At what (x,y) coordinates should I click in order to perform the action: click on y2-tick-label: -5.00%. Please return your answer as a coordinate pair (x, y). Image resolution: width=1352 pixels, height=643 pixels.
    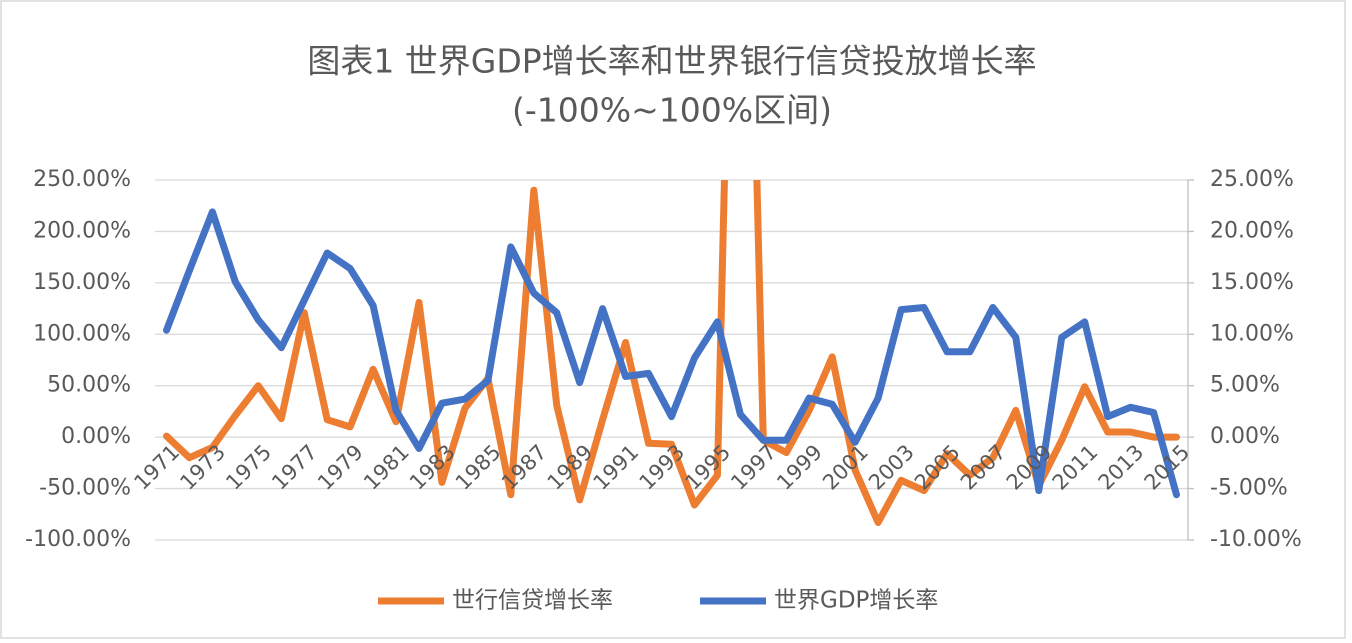
    Looking at the image, I should click on (1249, 488).